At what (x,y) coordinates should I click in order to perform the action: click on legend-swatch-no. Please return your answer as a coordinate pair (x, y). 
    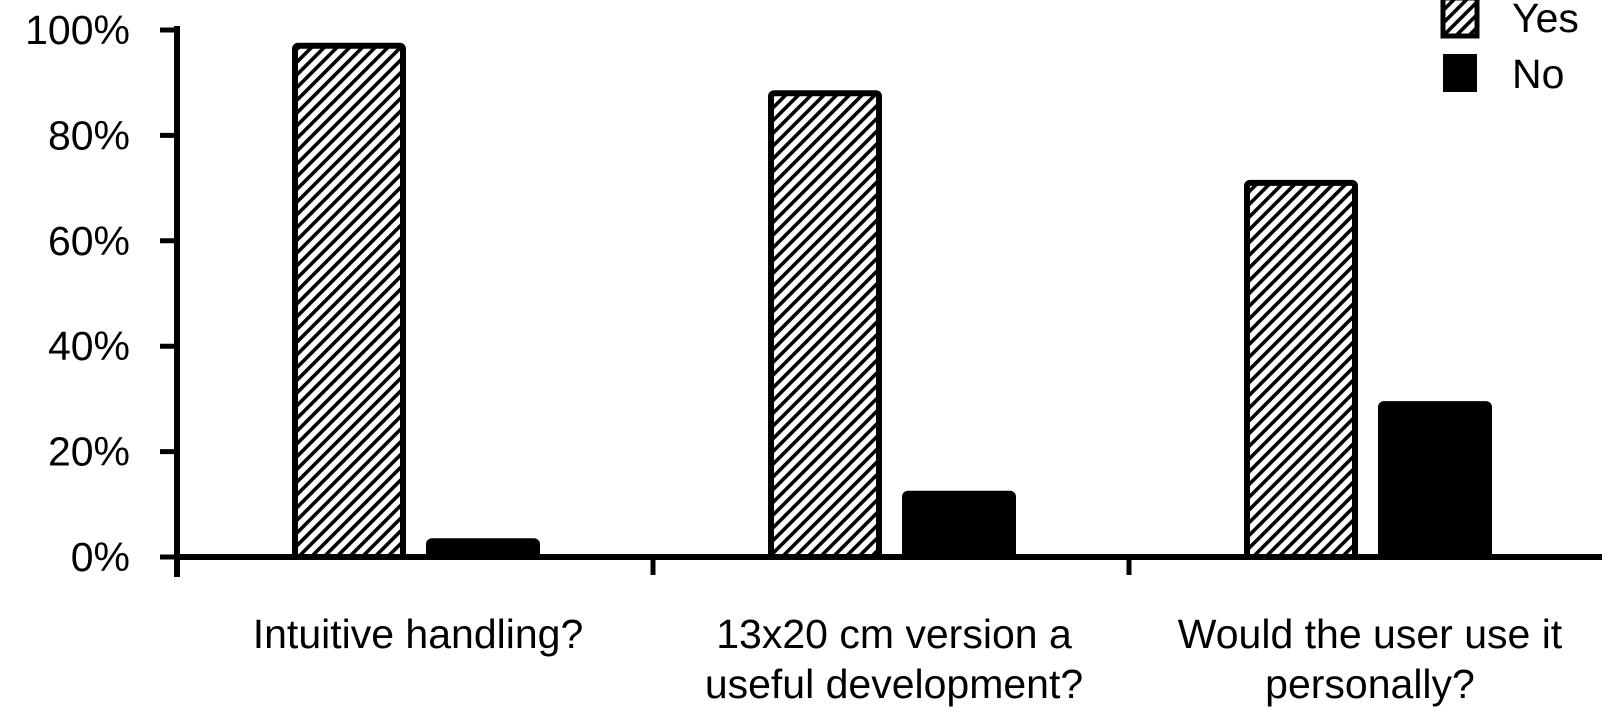
    Looking at the image, I should click on (1460, 73).